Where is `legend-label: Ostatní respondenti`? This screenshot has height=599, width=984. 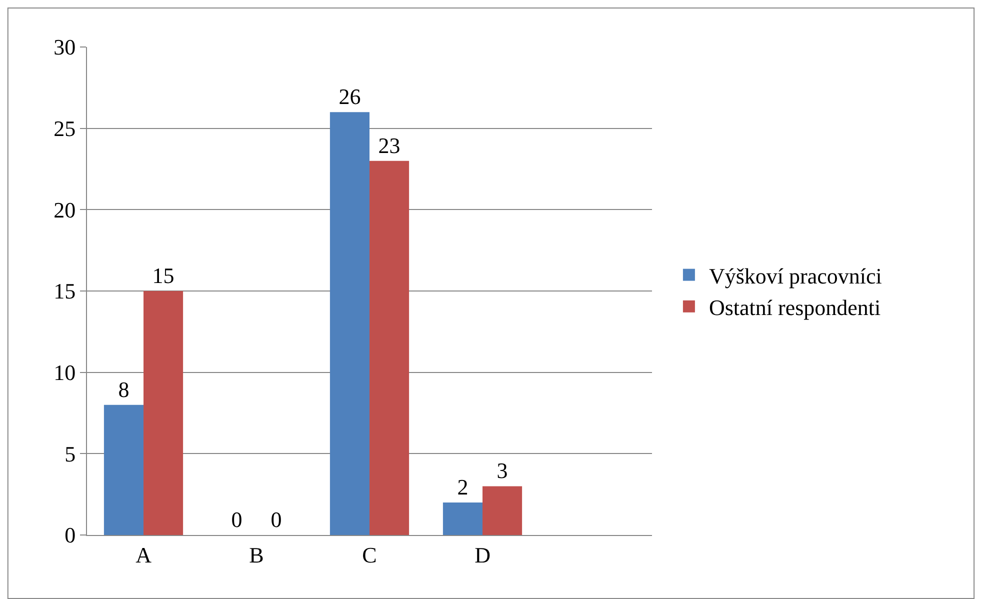
legend-label: Ostatní respondenti is located at coordinates (794, 307).